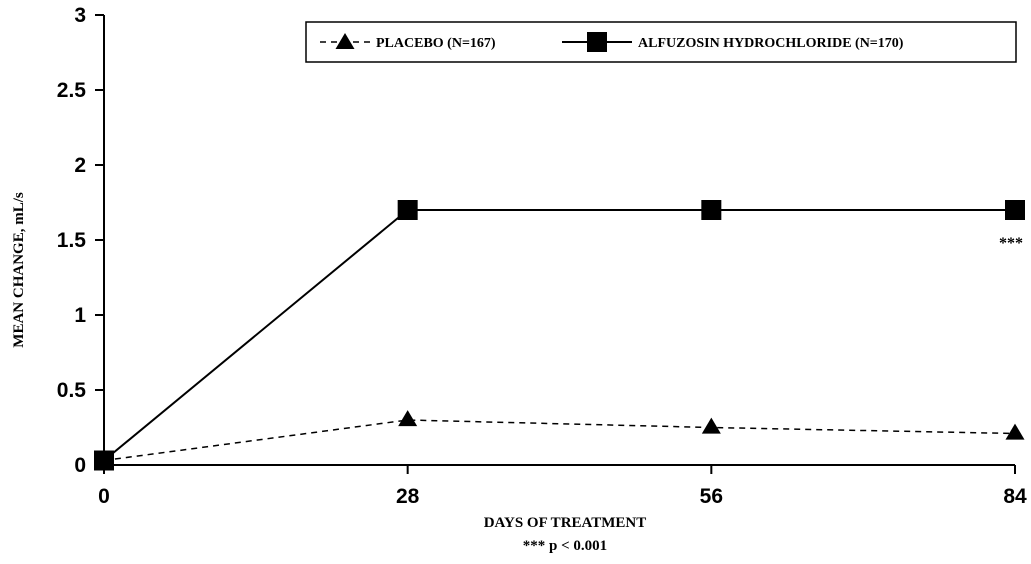 The image size is (1031, 564). I want to click on y-tick-label: 2, so click(80, 165).